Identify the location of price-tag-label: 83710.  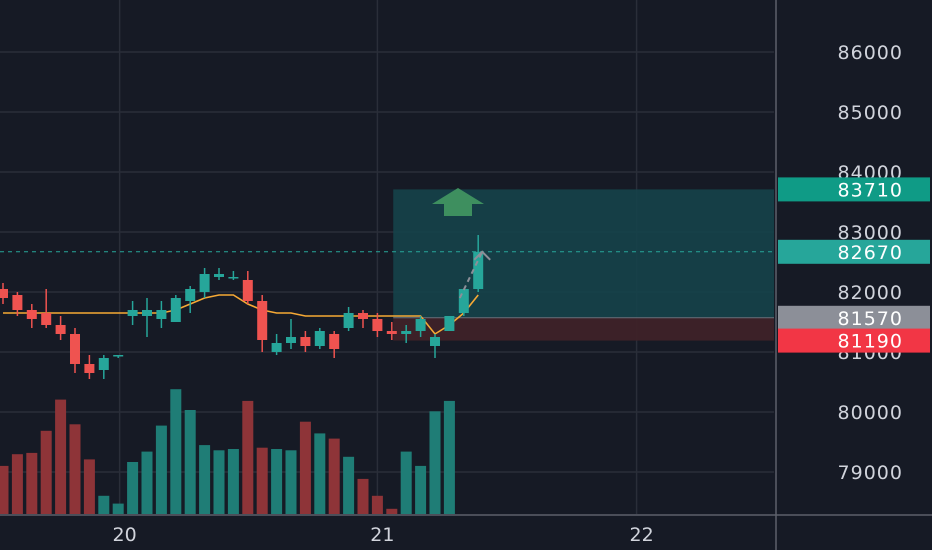
(870, 190).